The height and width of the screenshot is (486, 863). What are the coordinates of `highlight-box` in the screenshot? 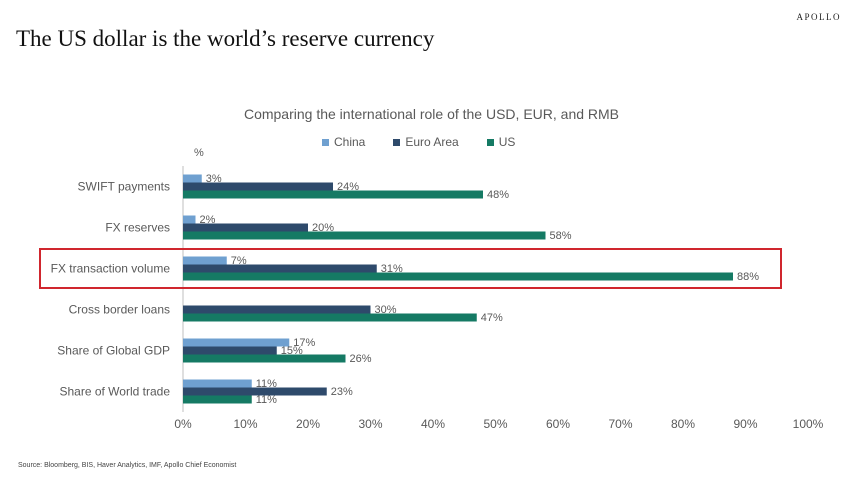 It's located at (410, 268).